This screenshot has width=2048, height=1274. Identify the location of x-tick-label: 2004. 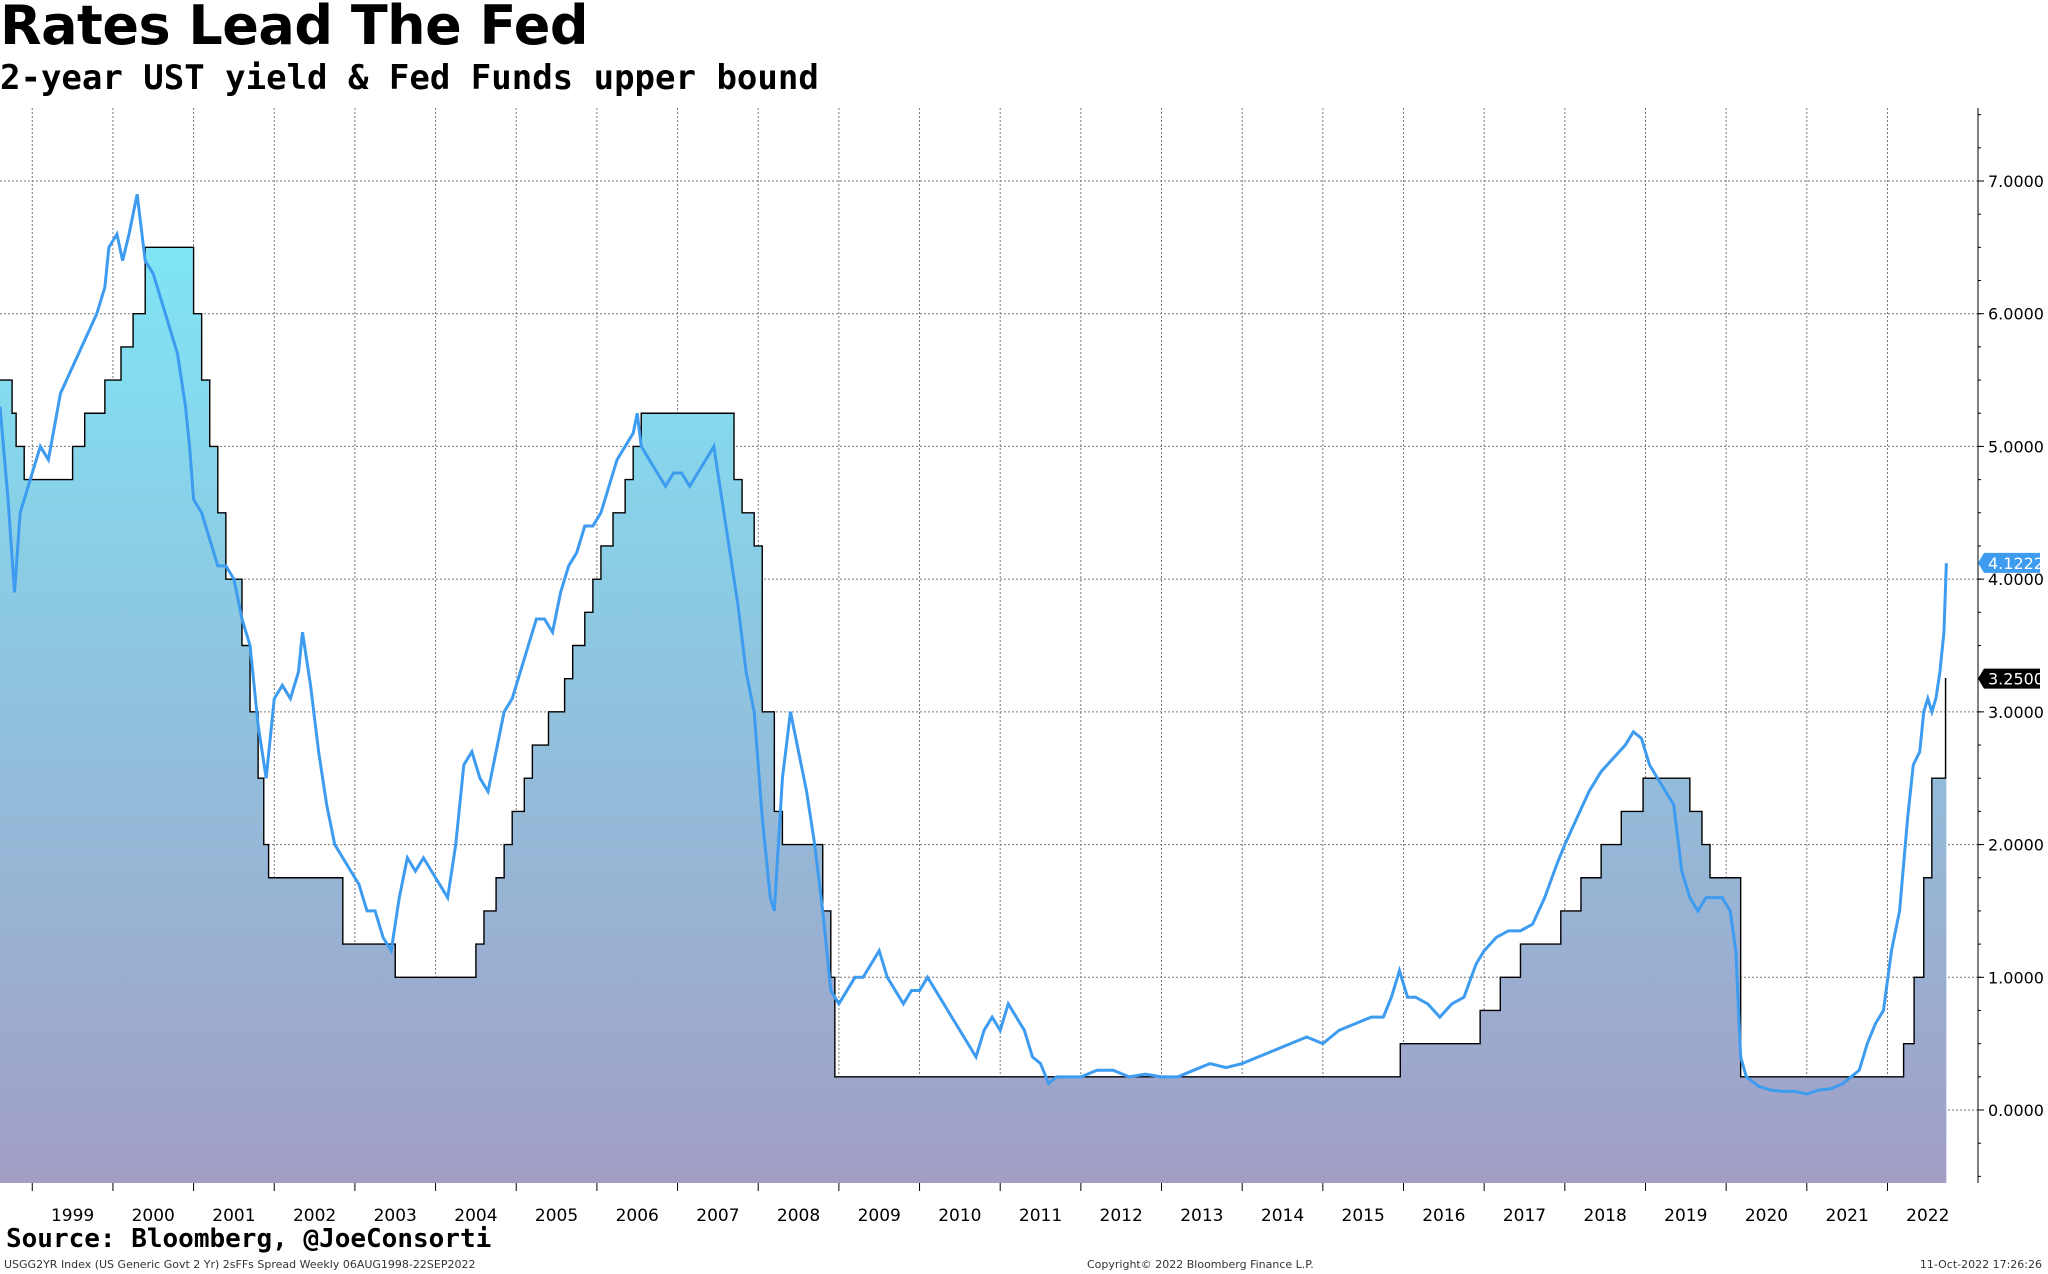
(475, 1216).